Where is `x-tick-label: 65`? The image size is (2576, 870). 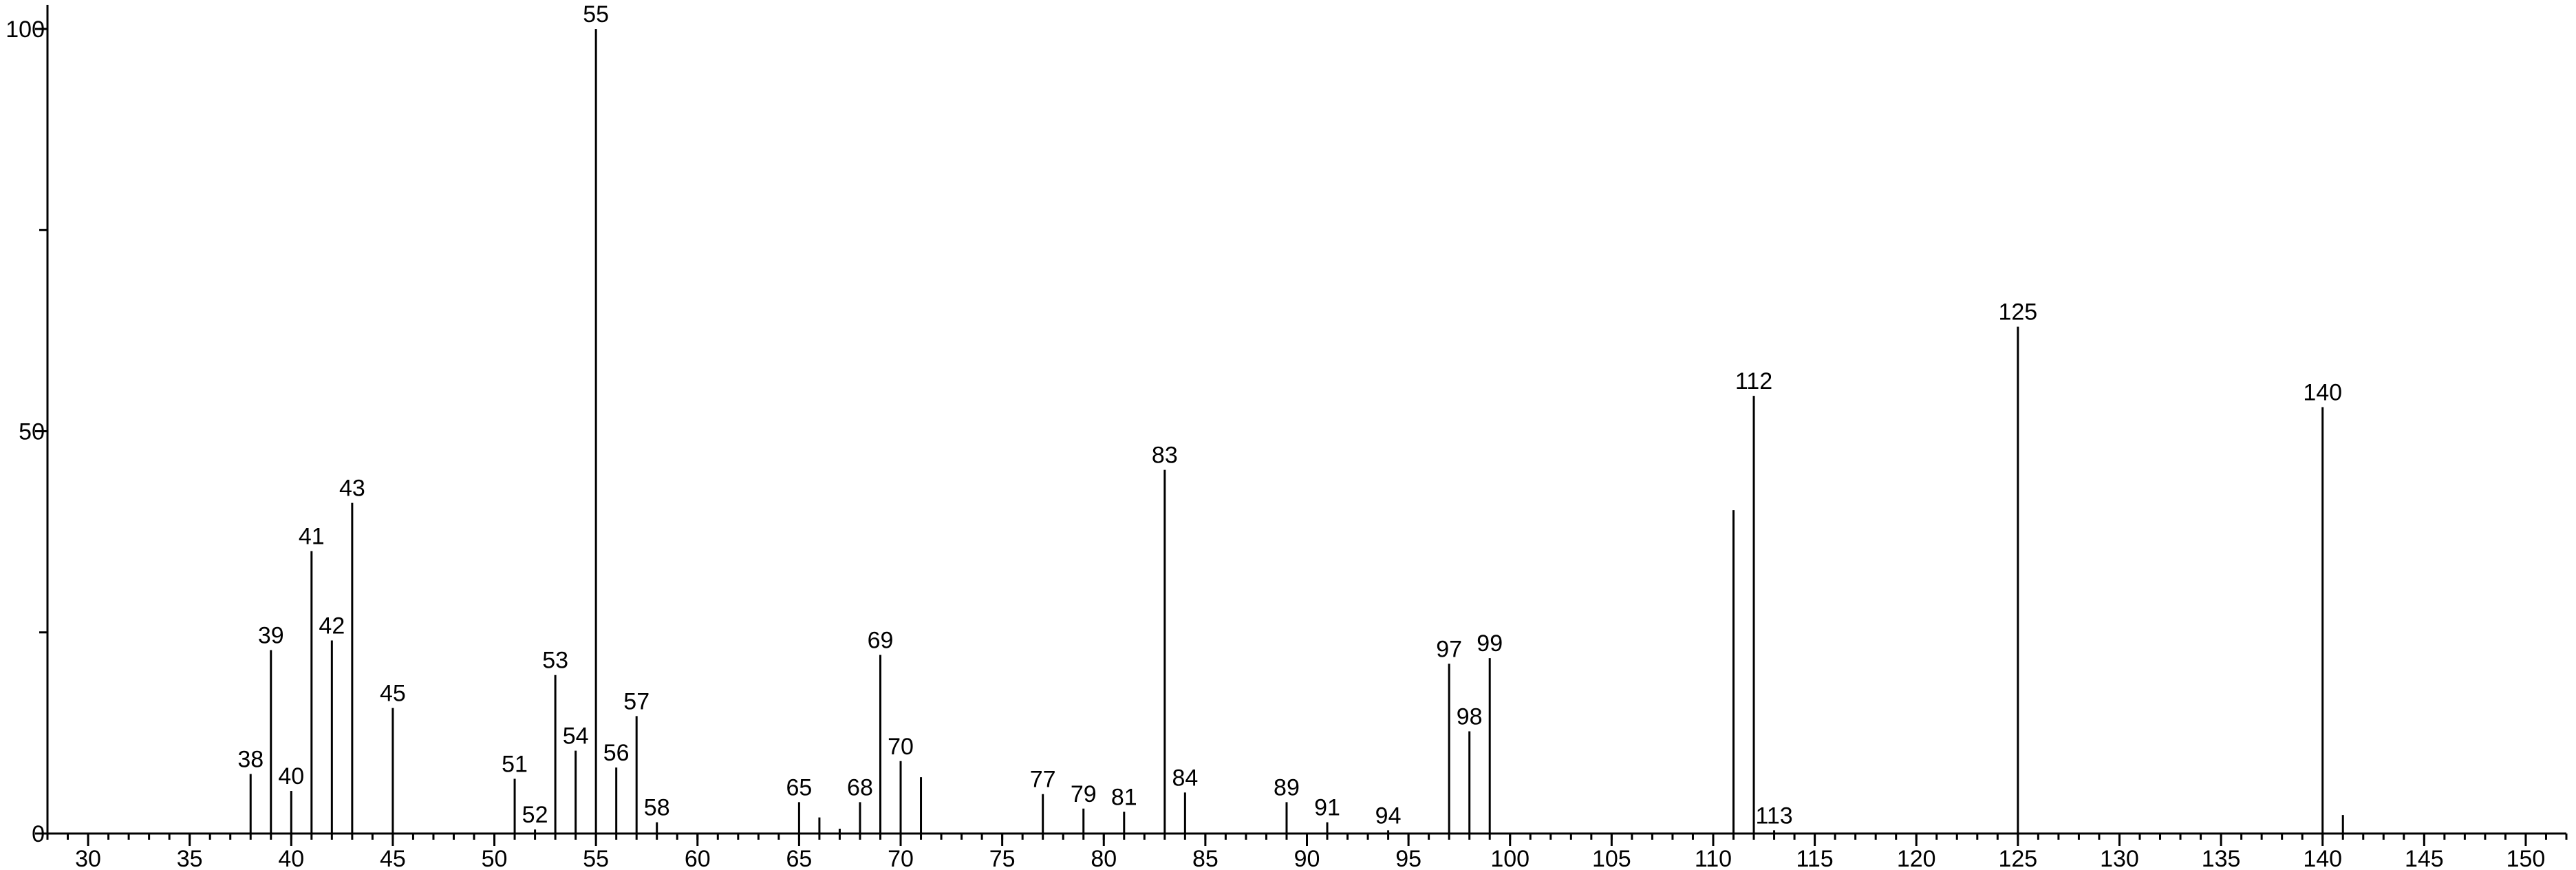
x-tick-label: 65 is located at coordinates (799, 858).